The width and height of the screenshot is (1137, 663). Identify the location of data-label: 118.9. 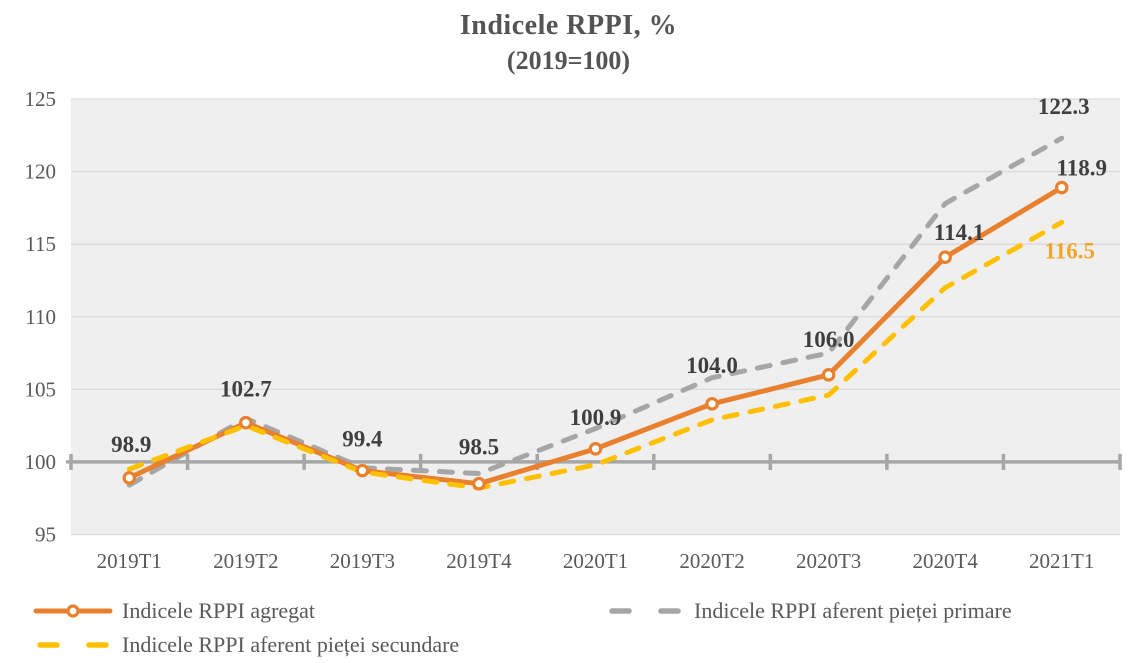
(1081, 168).